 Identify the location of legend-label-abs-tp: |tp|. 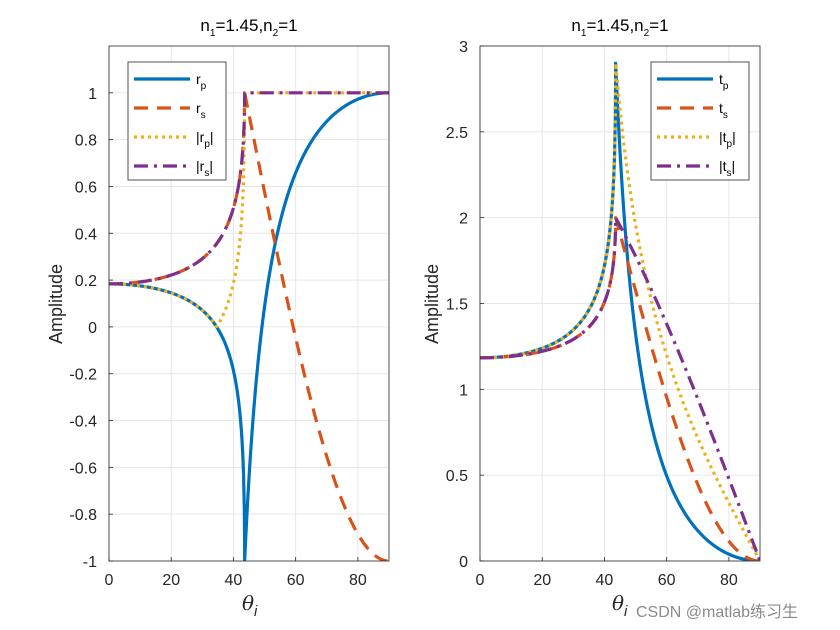
(727, 139).